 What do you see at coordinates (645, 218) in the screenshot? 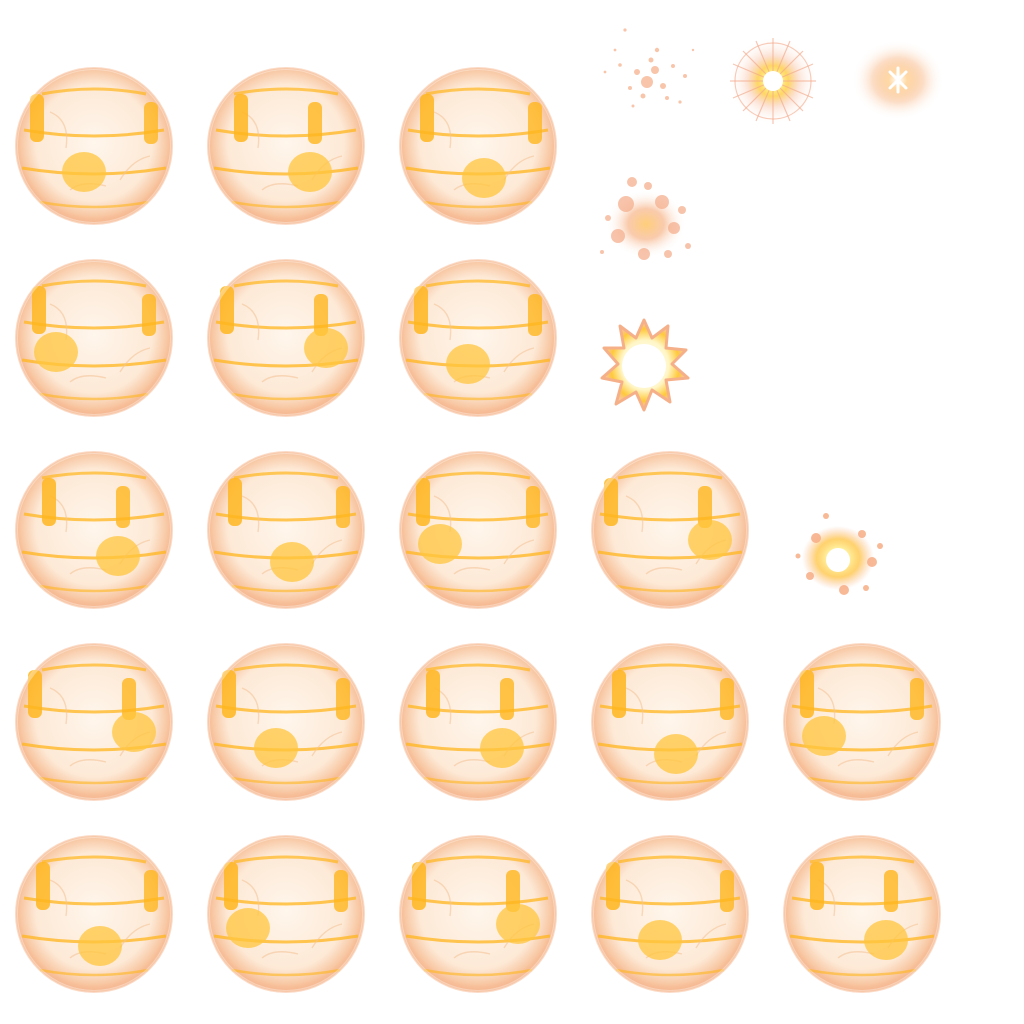
I see `ember-cloud-sprite` at bounding box center [645, 218].